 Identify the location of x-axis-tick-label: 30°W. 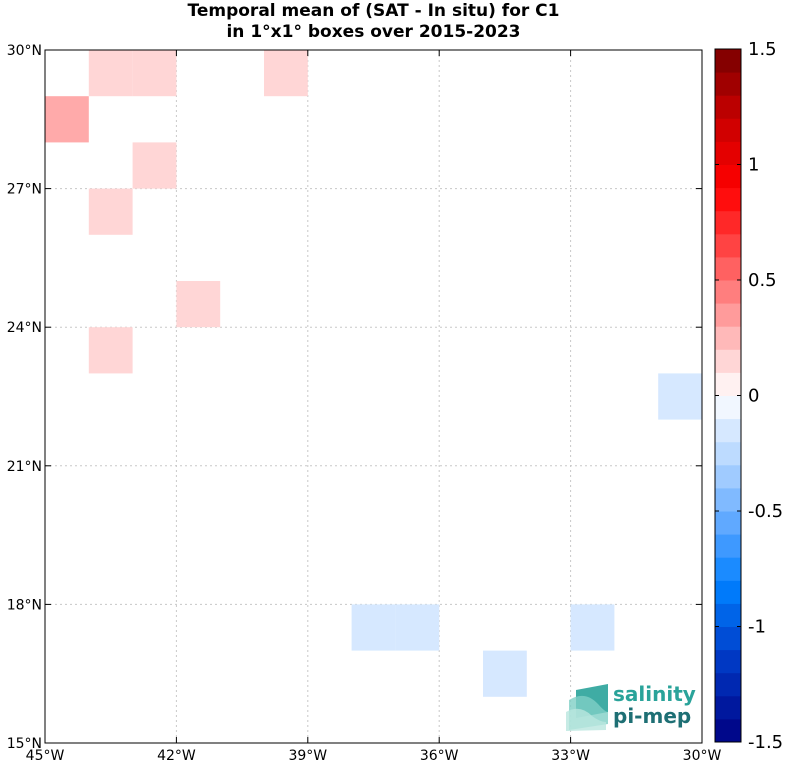
(702, 755).